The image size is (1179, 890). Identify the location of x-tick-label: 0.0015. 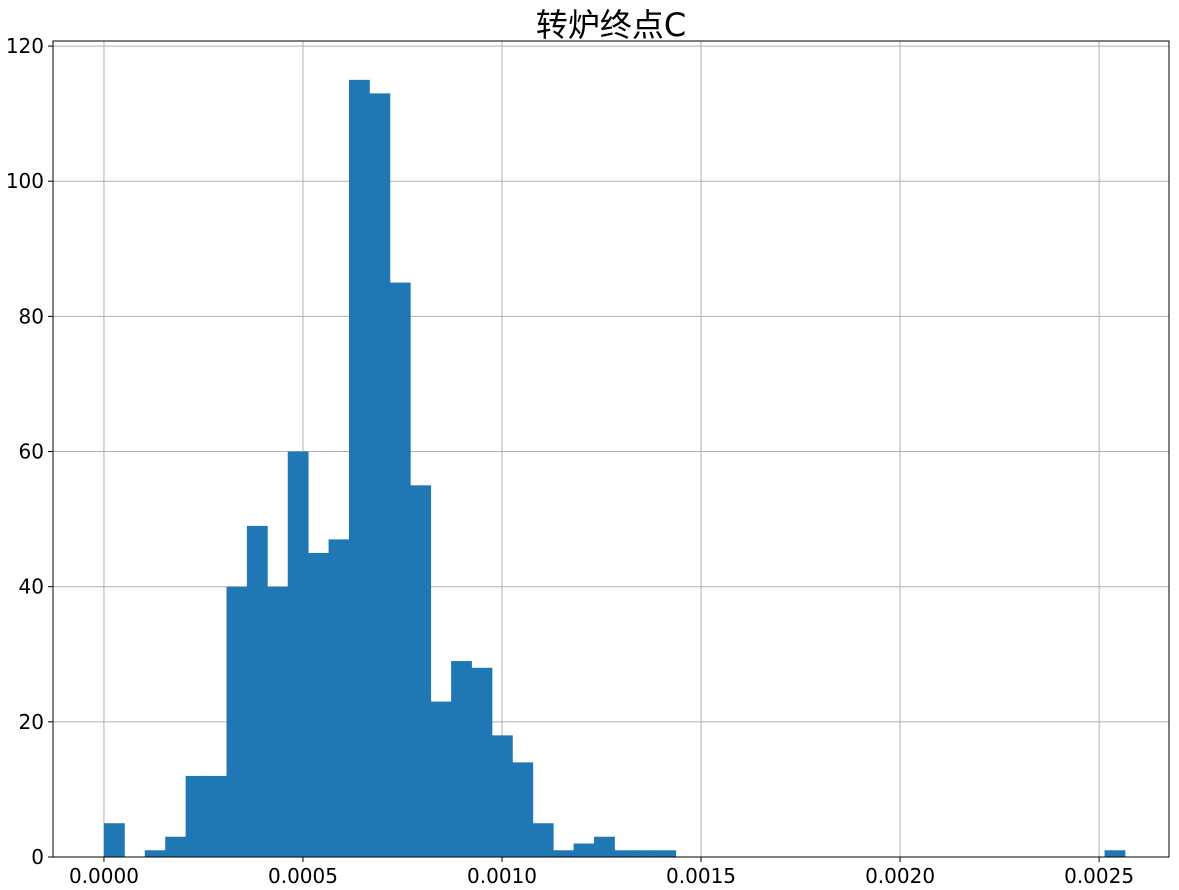
(701, 876).